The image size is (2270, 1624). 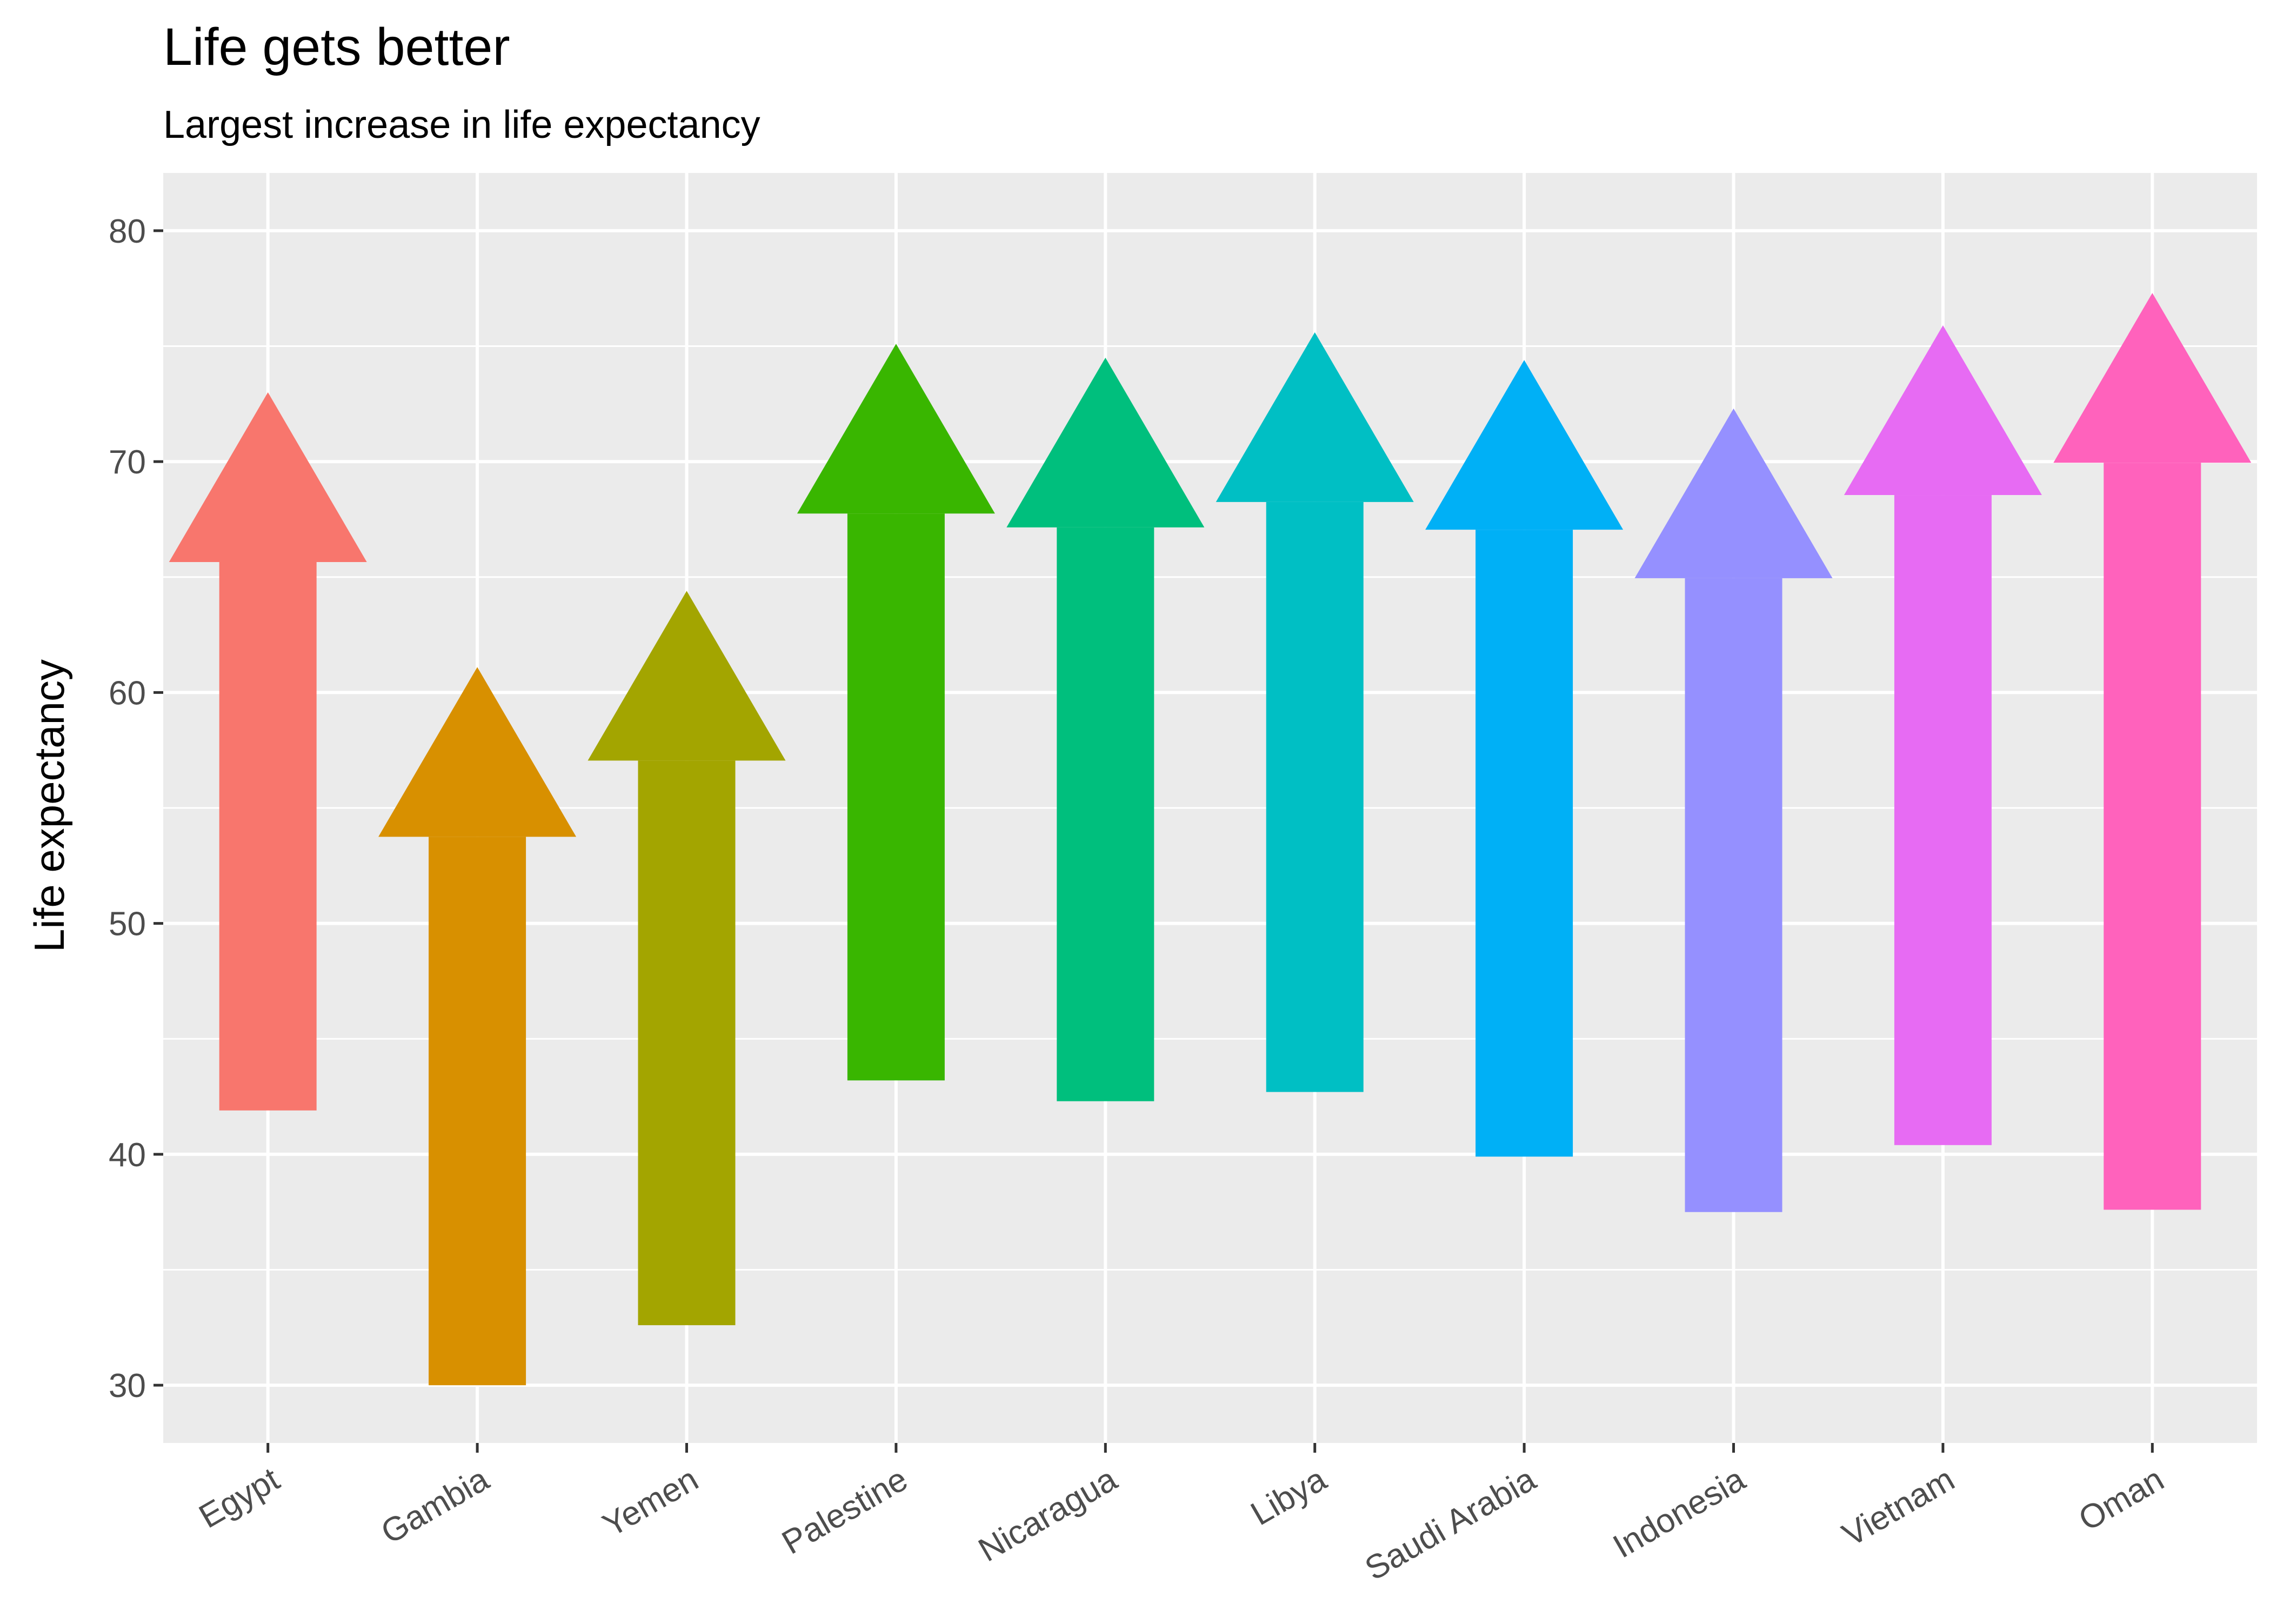 I want to click on x-tick-label: Libya, so click(x=1289, y=1496).